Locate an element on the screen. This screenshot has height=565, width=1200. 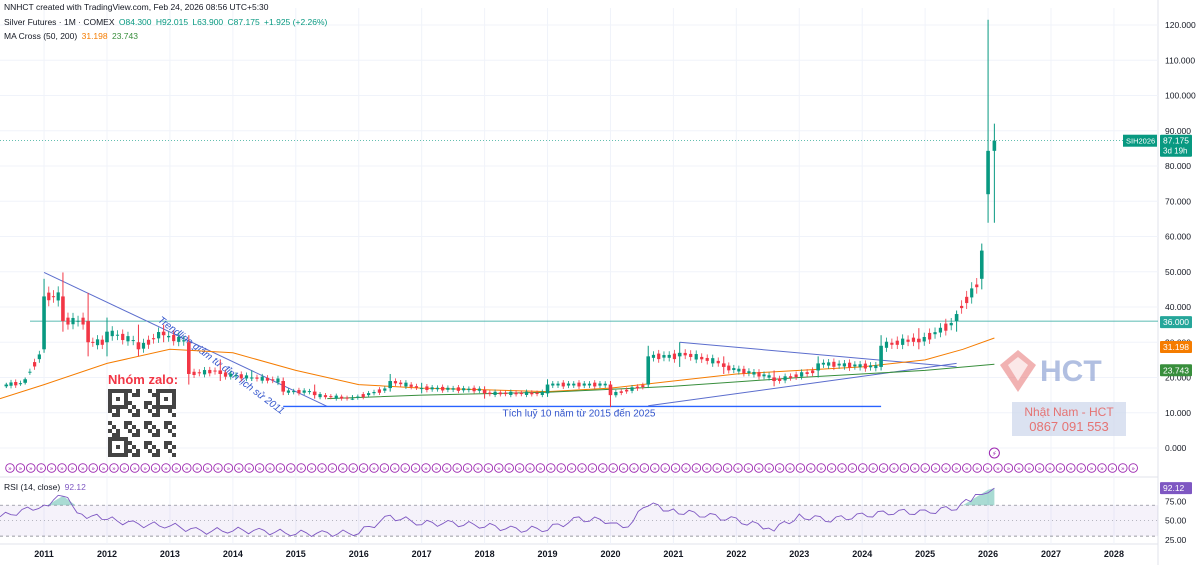
rsi-line is located at coordinates (497, 512).